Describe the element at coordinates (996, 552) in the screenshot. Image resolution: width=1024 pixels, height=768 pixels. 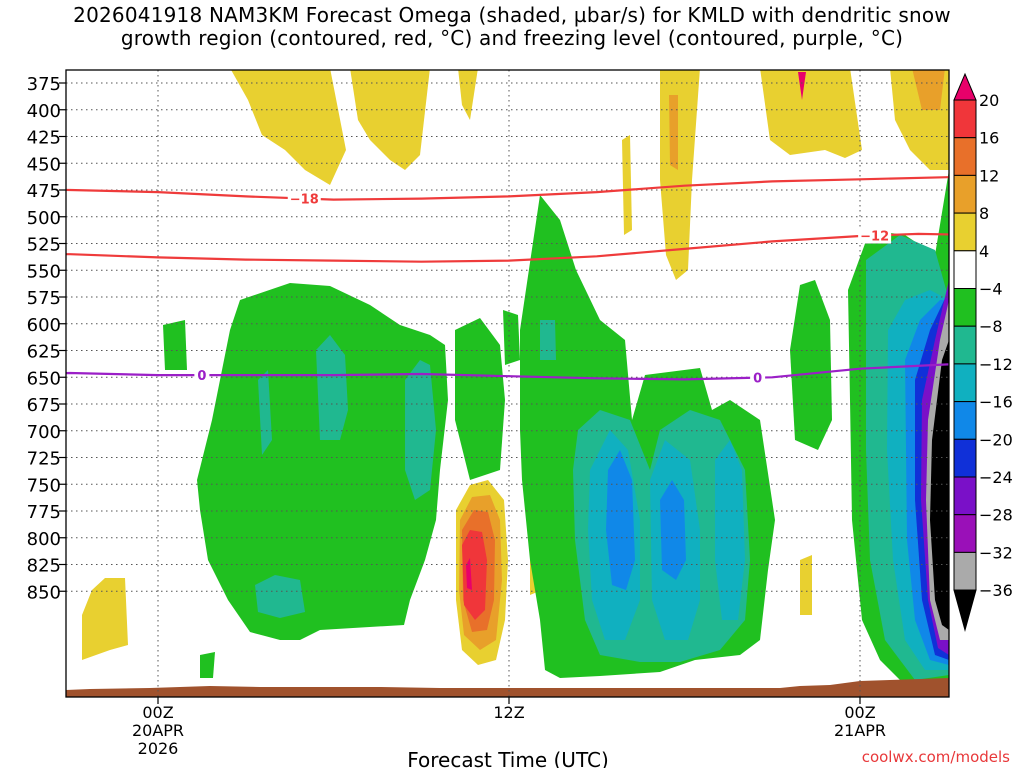
I see `colorbar-label: −32` at that location.